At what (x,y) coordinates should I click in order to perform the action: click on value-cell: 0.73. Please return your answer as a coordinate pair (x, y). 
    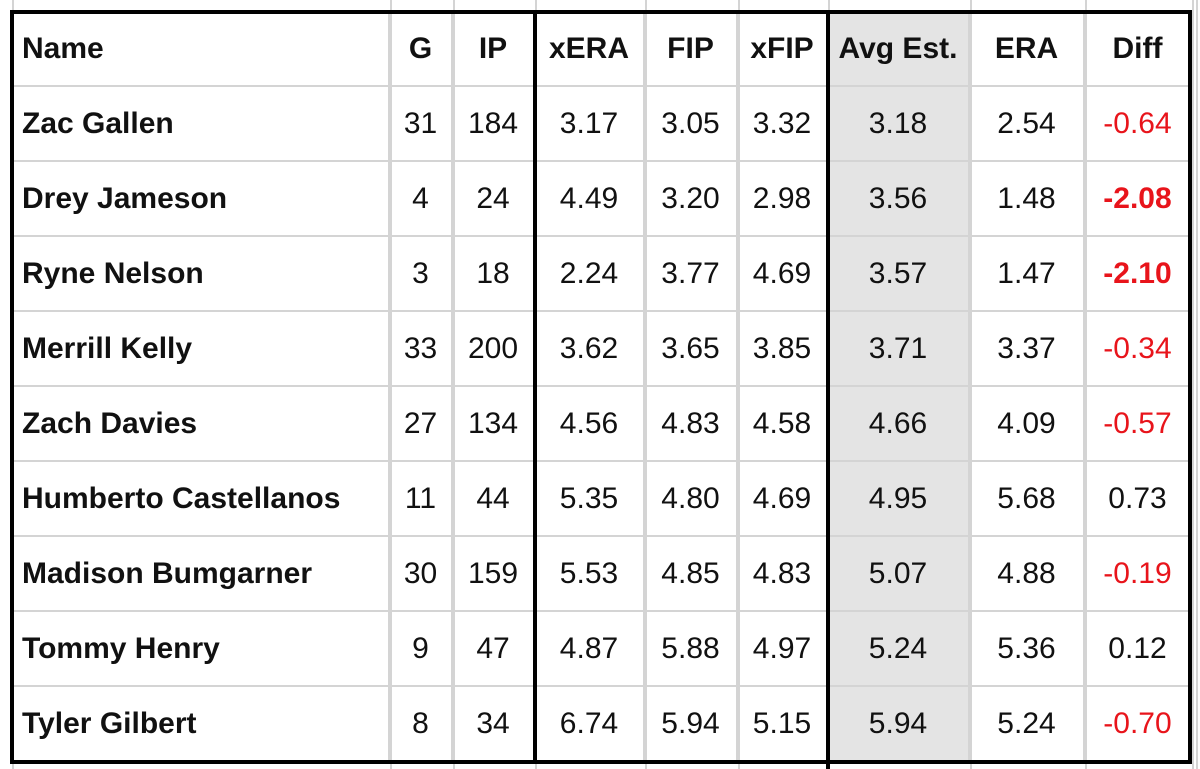
    Looking at the image, I should click on (1138, 499).